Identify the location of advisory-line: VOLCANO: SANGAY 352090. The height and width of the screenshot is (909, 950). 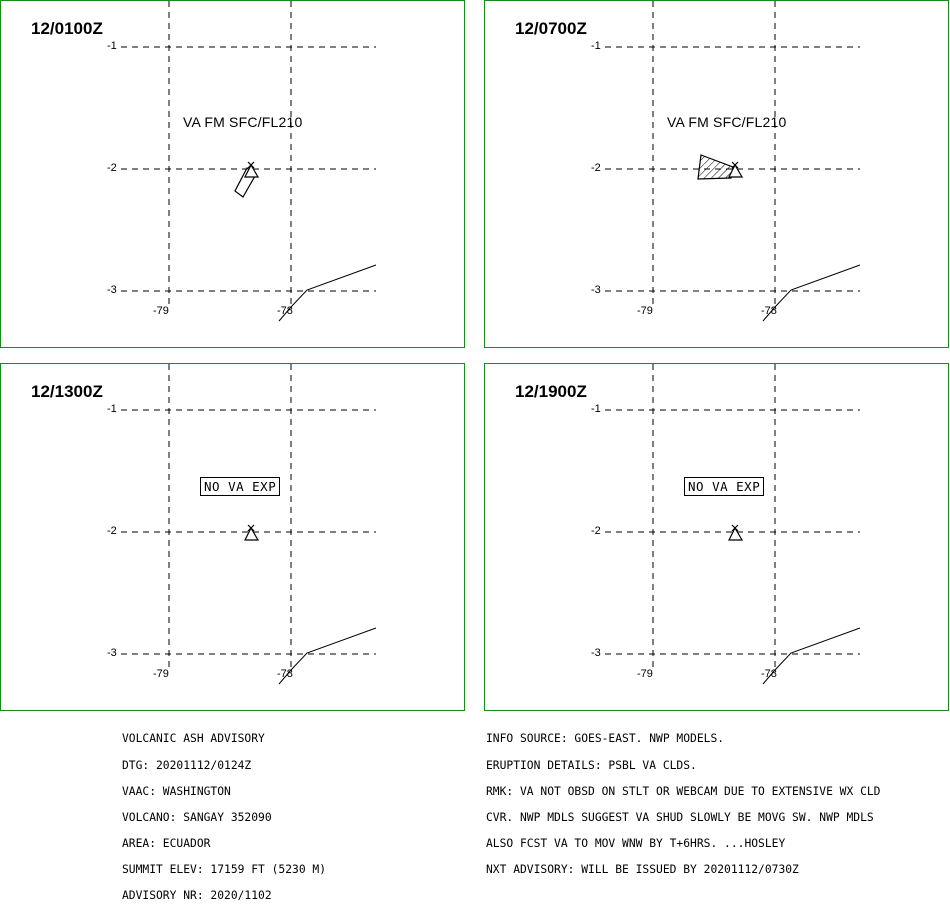
(197, 817).